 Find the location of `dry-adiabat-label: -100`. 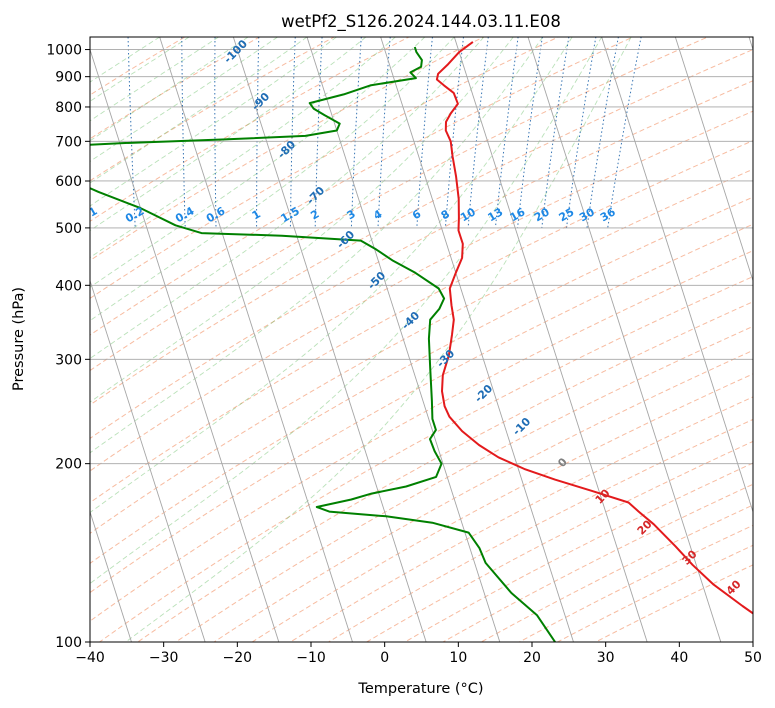

dry-adiabat-label: -100 is located at coordinates (235, 51).